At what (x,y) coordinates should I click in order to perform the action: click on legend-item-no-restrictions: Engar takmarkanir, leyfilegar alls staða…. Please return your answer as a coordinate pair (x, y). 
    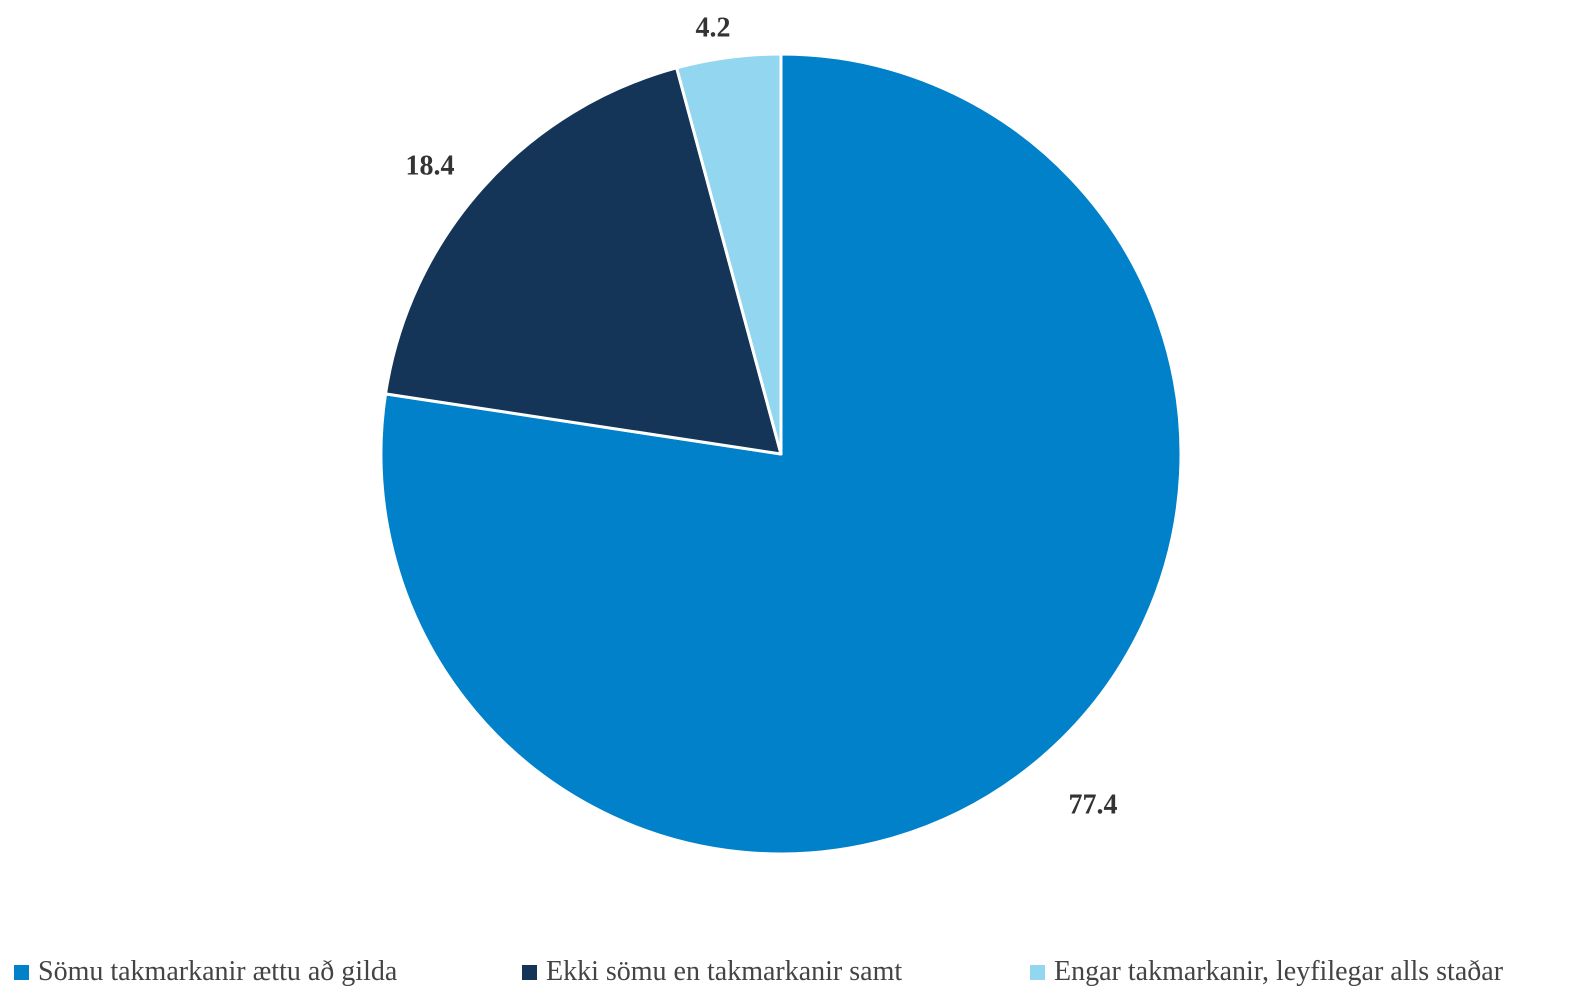
    Looking at the image, I should click on (1266, 972).